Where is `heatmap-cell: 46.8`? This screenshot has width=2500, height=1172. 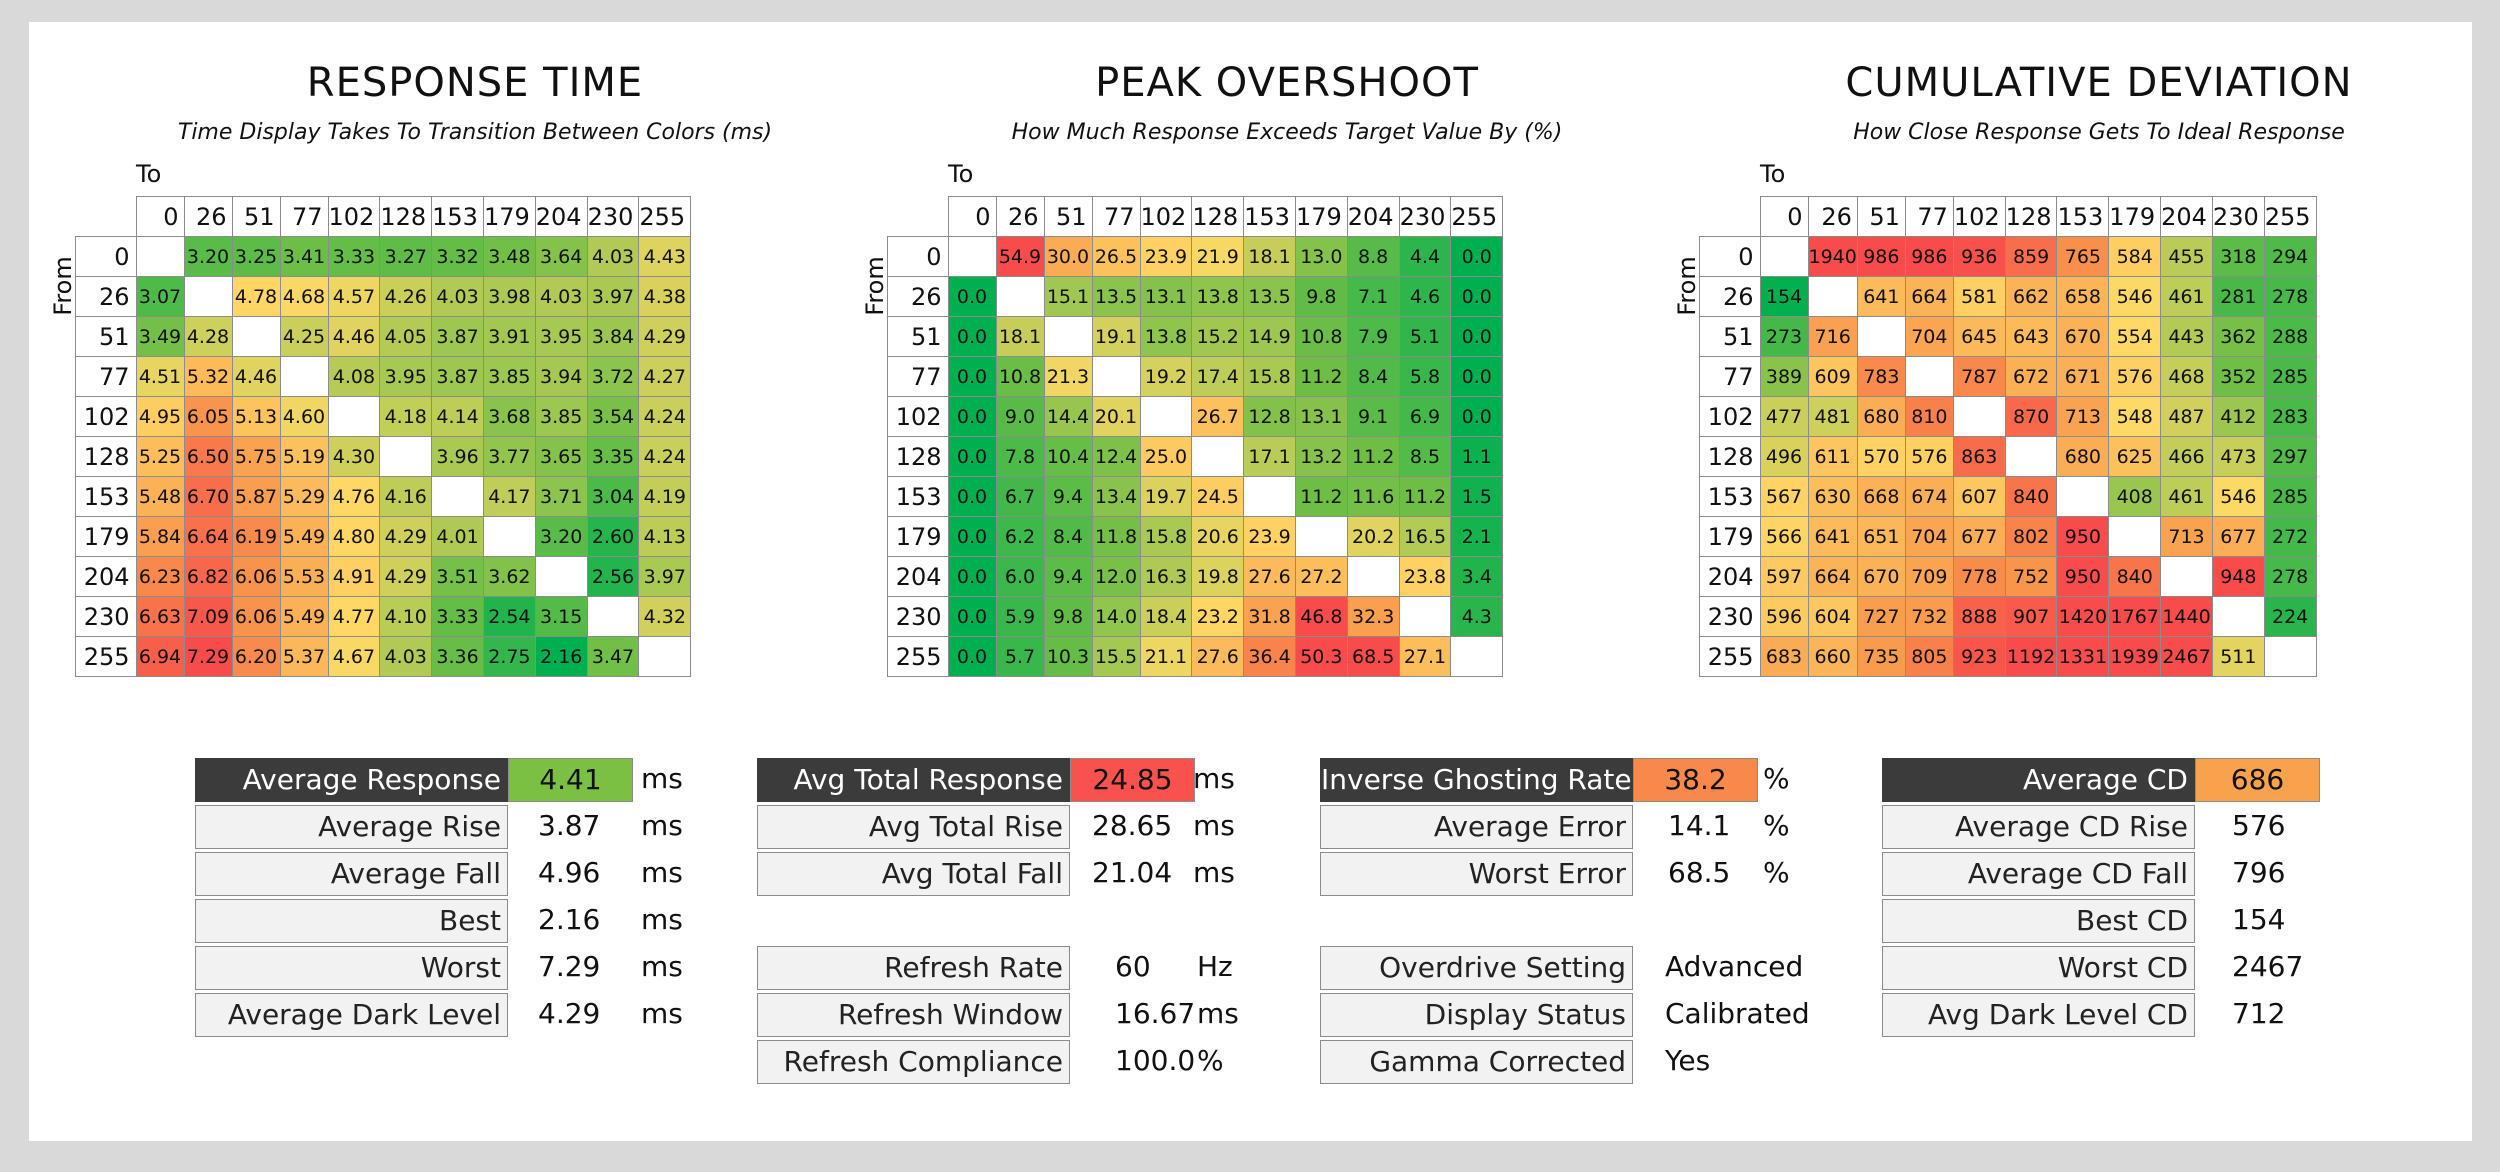
heatmap-cell: 46.8 is located at coordinates (1321, 616).